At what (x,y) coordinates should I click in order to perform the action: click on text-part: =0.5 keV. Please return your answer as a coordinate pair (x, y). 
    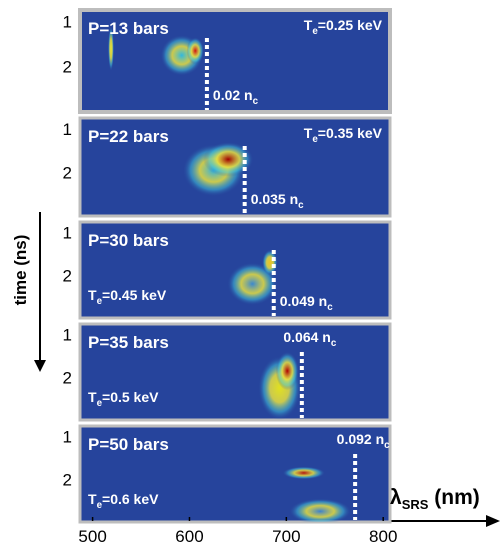
    Looking at the image, I should click on (130, 397).